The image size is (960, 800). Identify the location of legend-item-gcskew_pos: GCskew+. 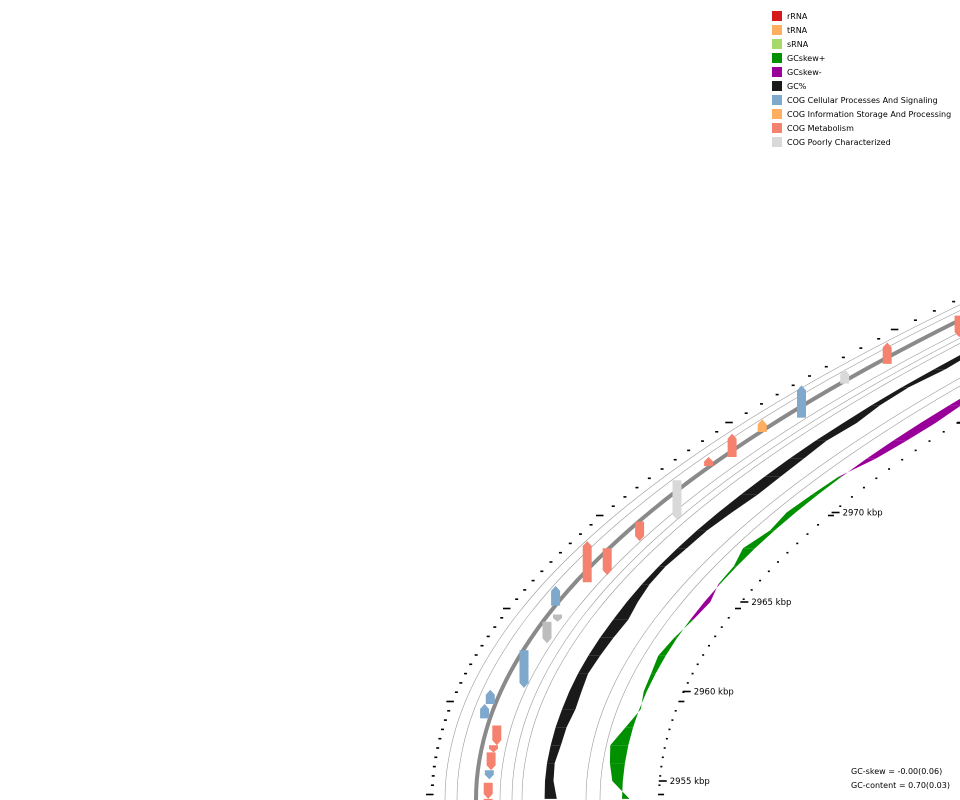
(861, 58).